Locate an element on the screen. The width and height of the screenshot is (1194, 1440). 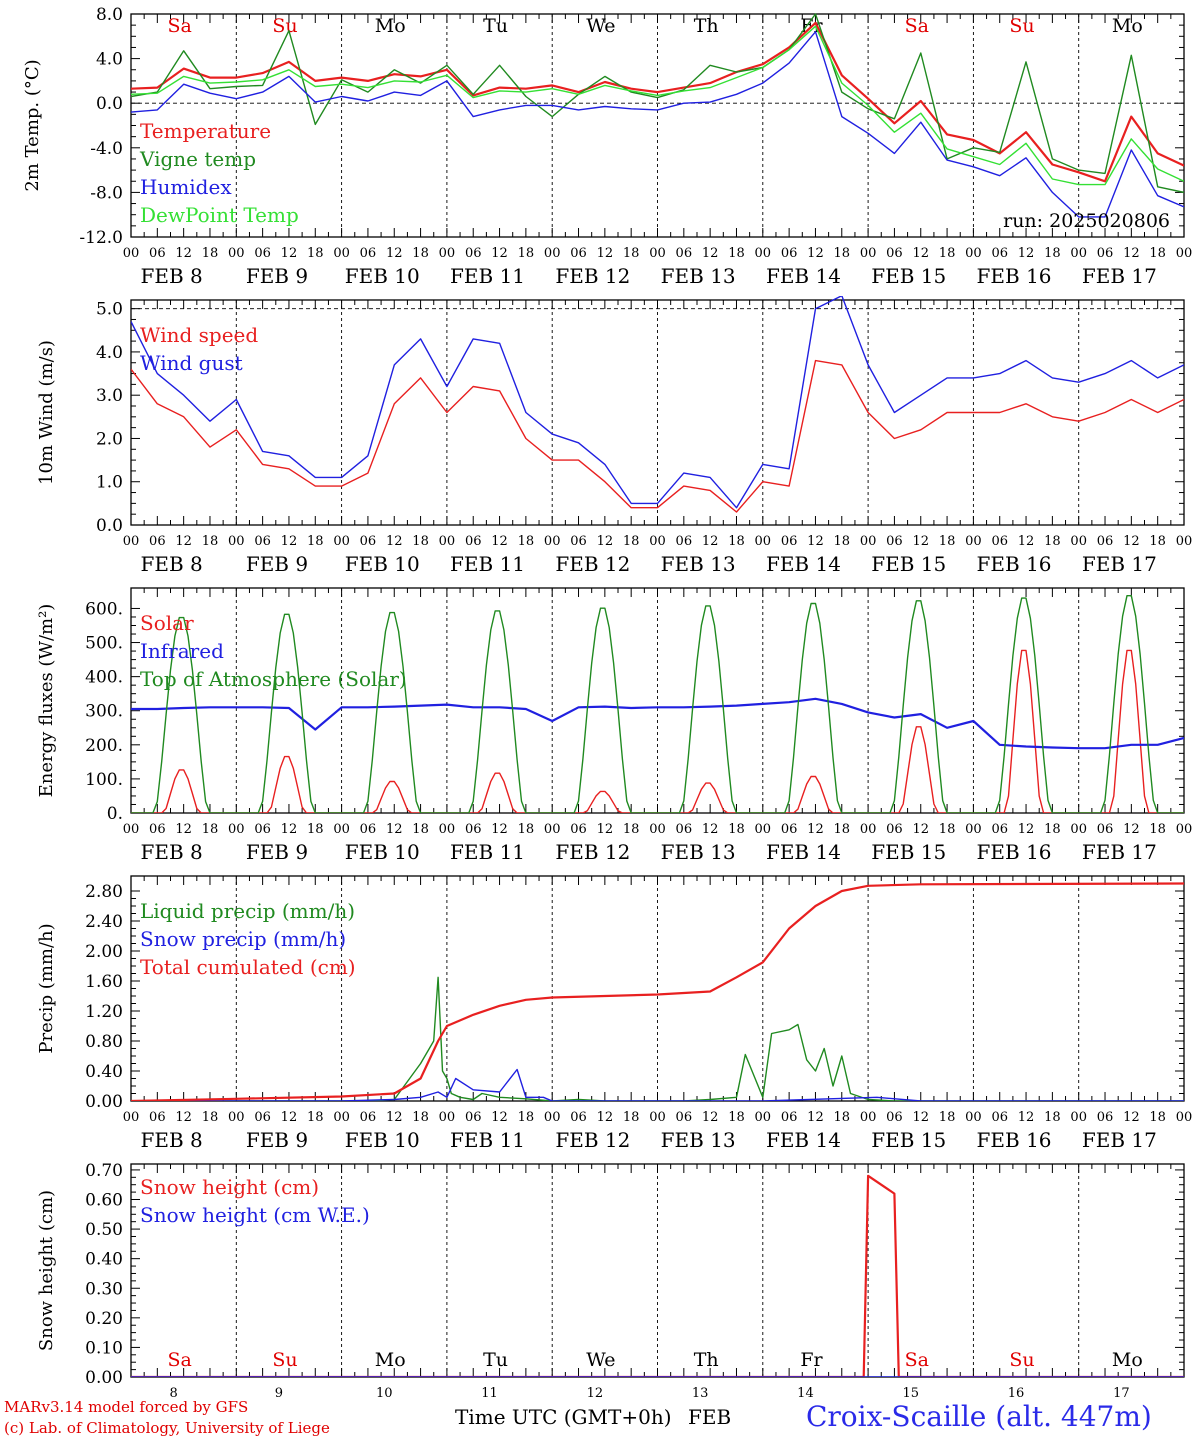
y-tick-label: 2.0 is located at coordinates (109, 439).